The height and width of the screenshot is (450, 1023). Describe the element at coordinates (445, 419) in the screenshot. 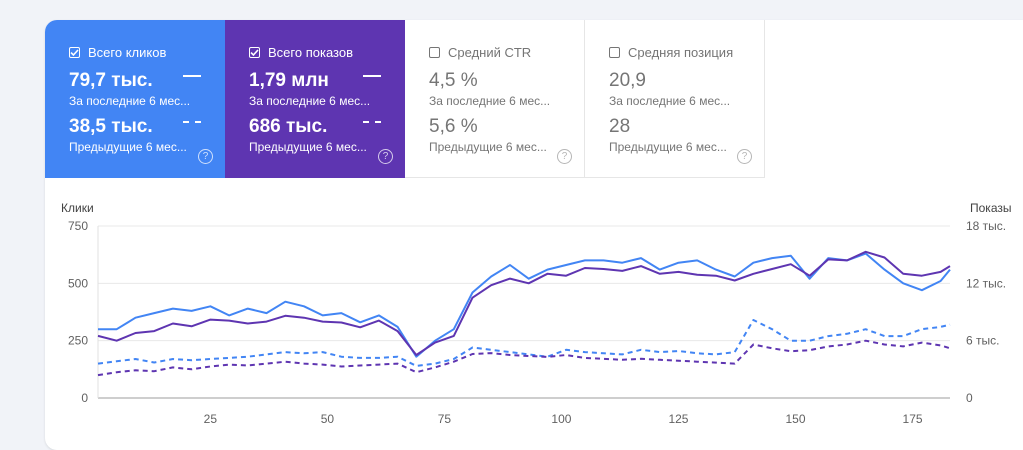

I see `x-tick-label: 75` at that location.